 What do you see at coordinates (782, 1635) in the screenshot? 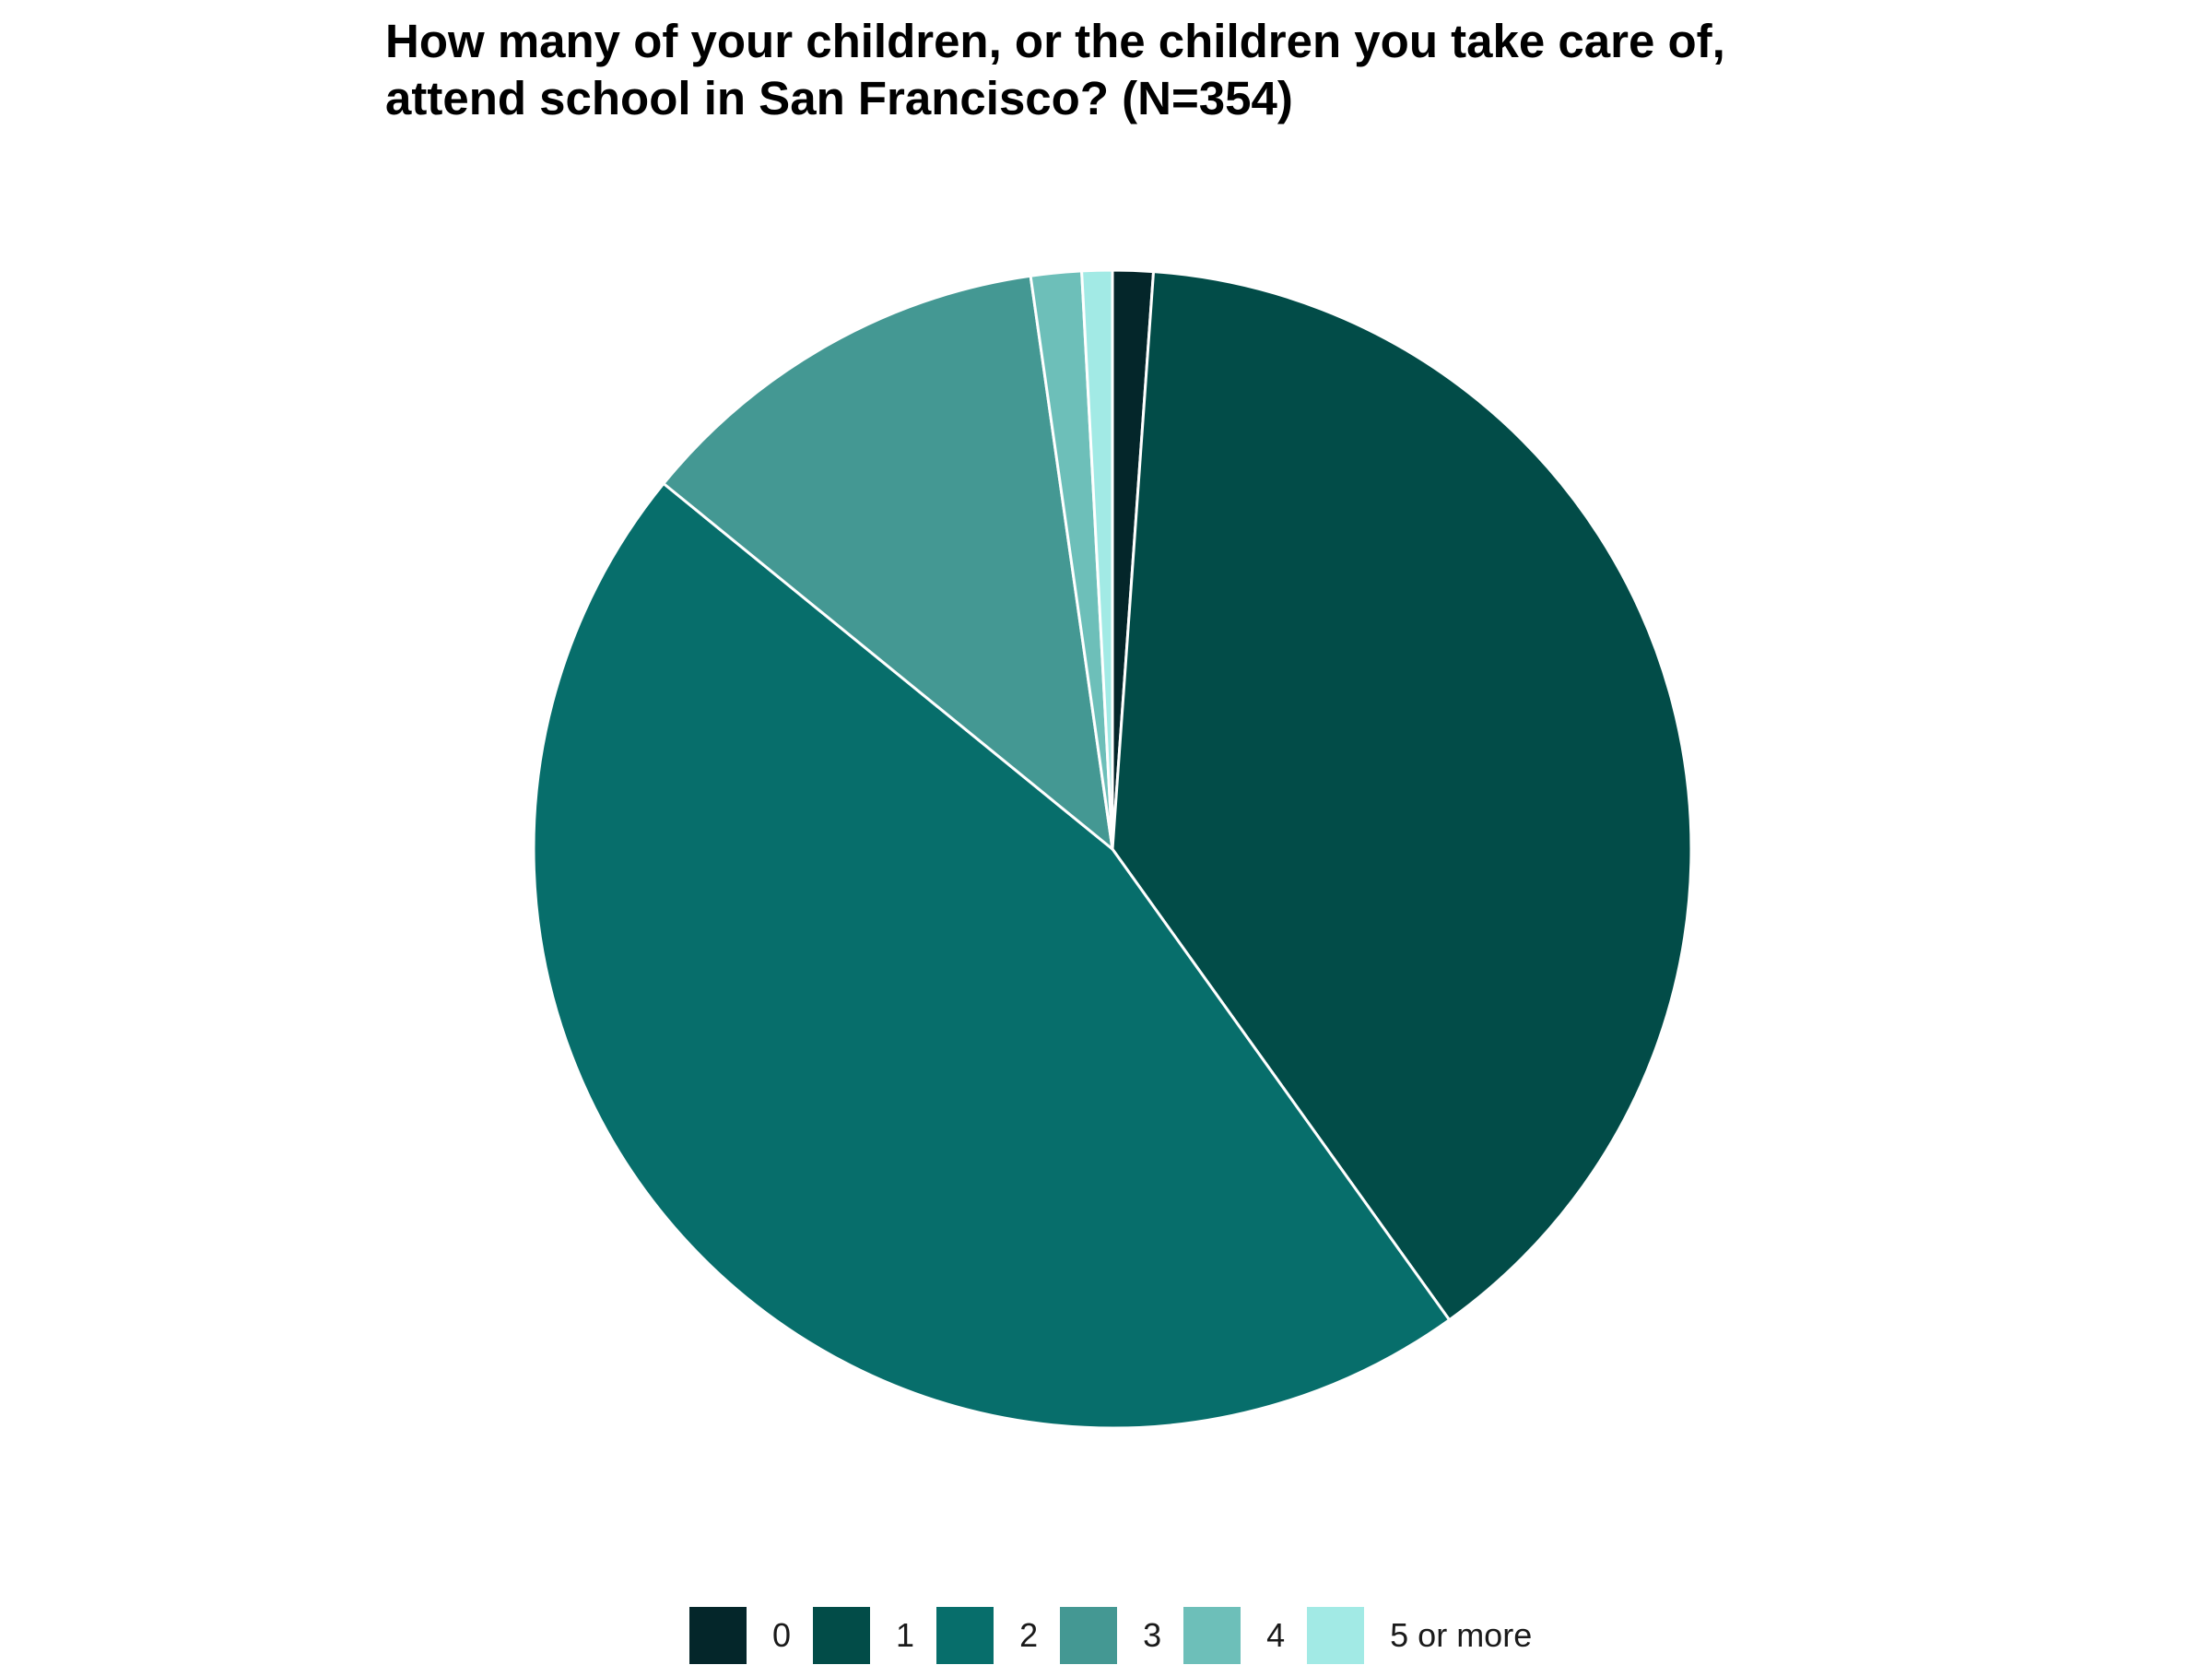
I see `legend-label: 0` at bounding box center [782, 1635].